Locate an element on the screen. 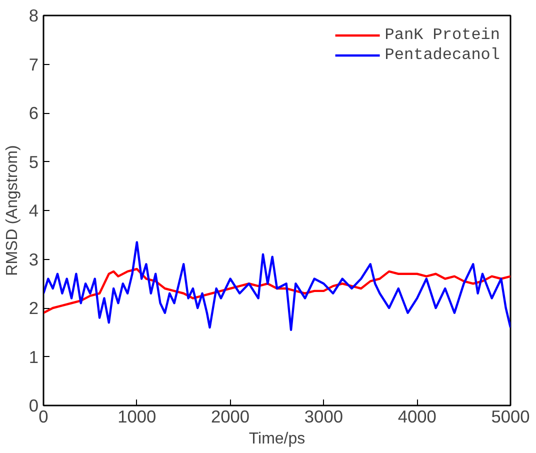 The image size is (536, 453). legend-label: Pentadecanol is located at coordinates (442, 55).